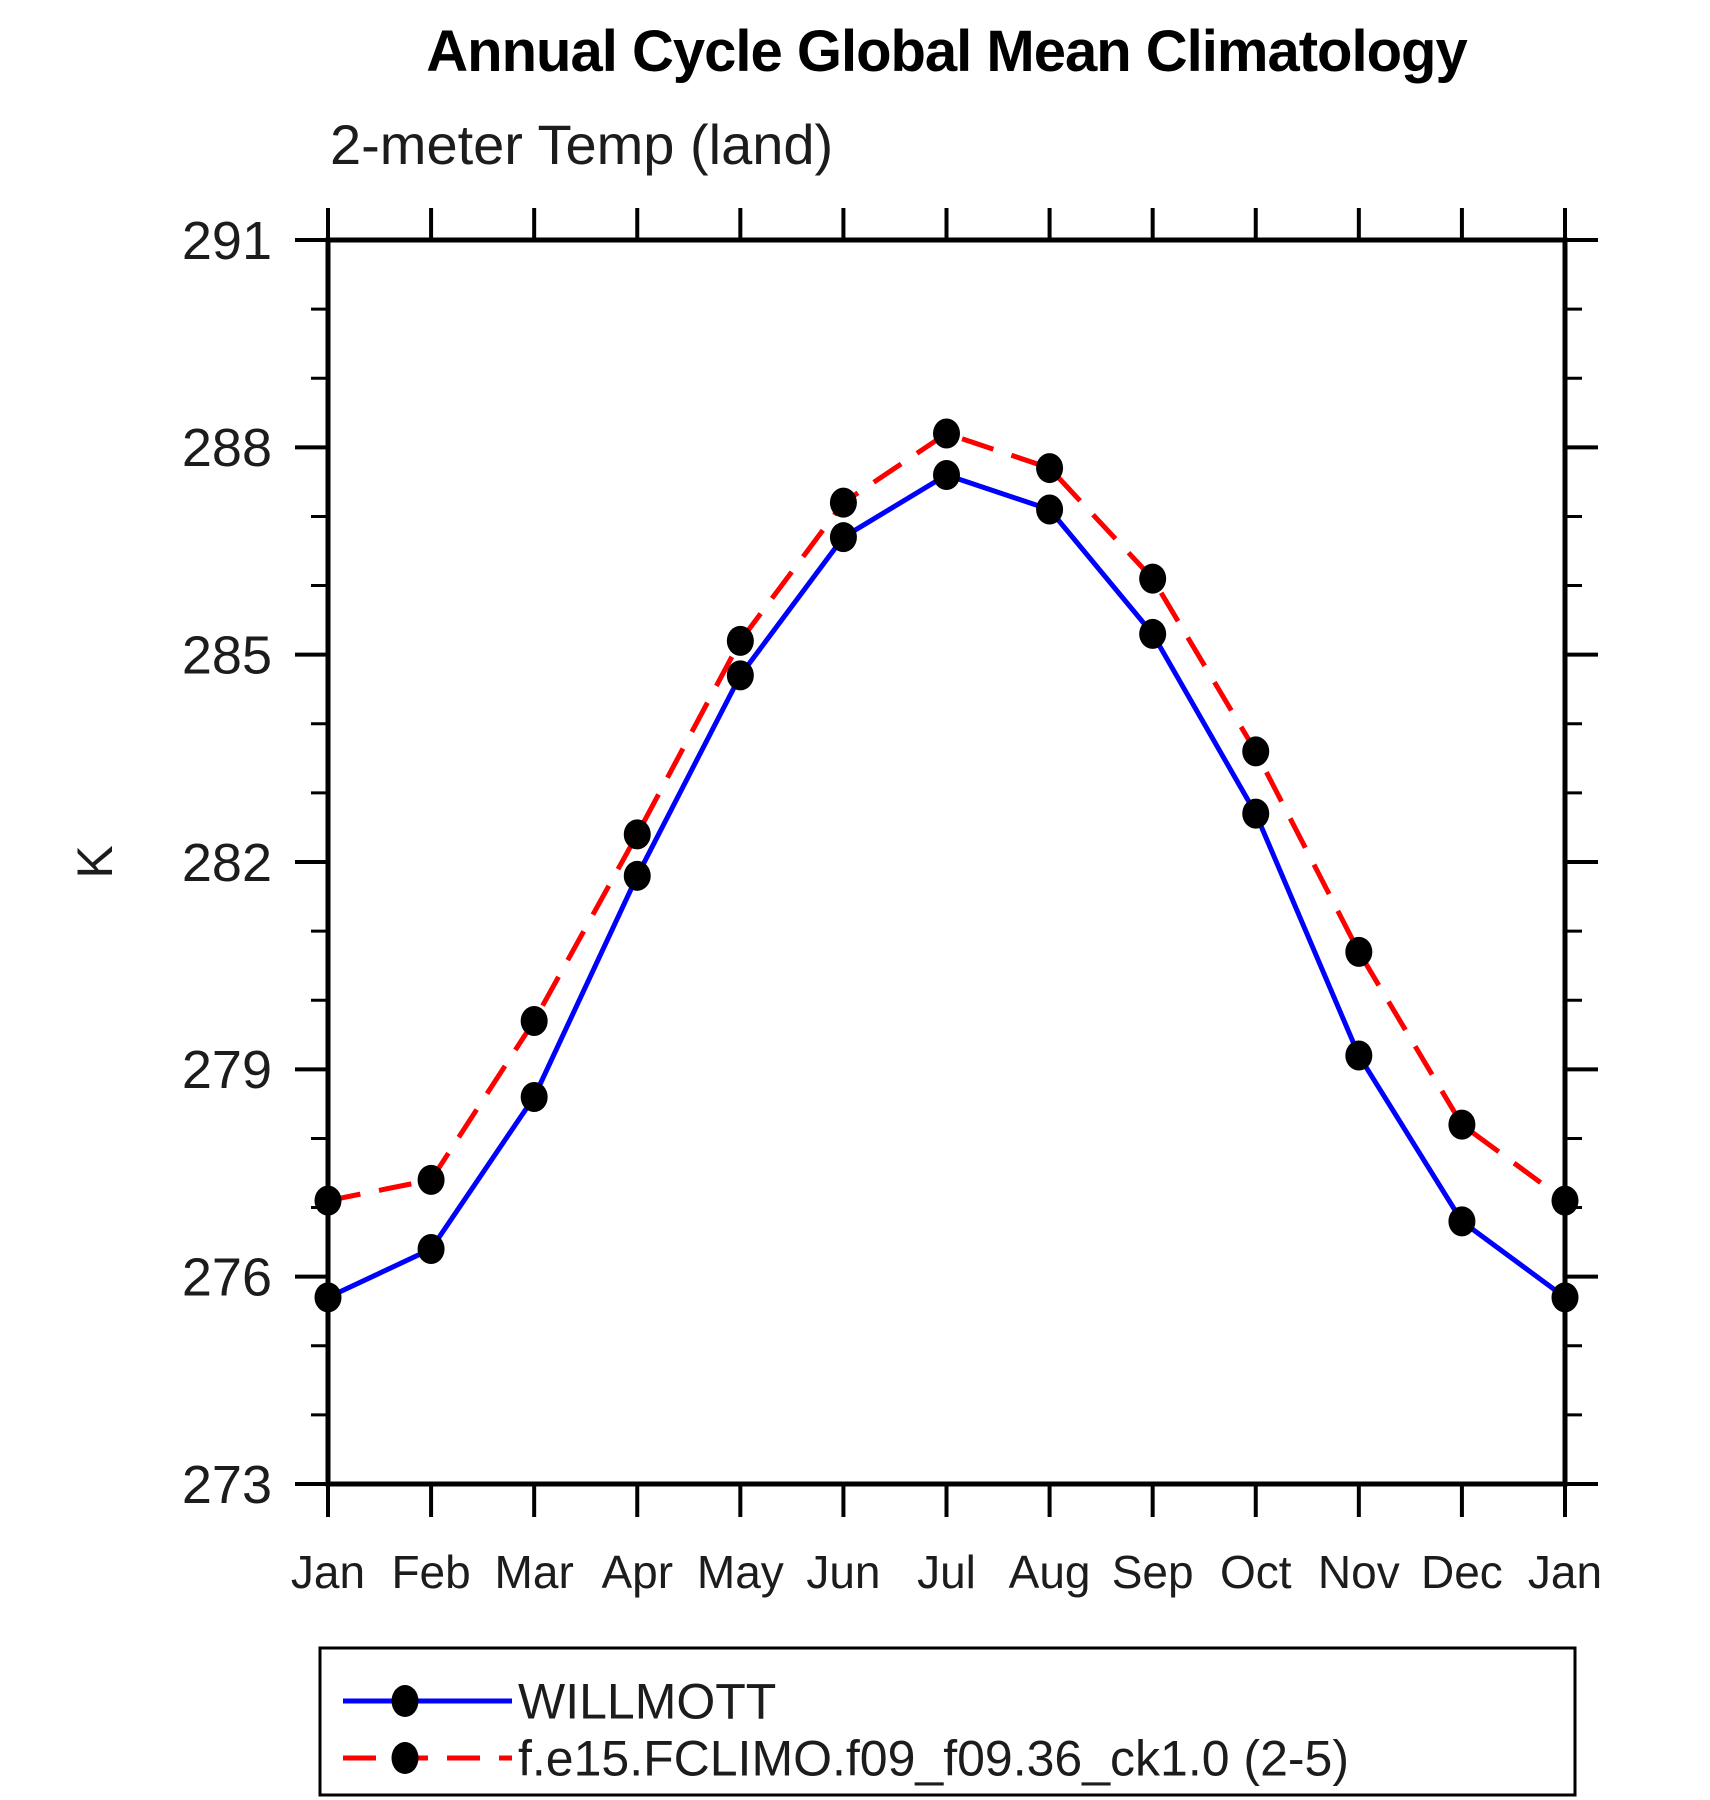 This screenshot has height=1800, width=1710. Describe the element at coordinates (1462, 1572) in the screenshot. I see `x-tick-label: Dec` at that location.